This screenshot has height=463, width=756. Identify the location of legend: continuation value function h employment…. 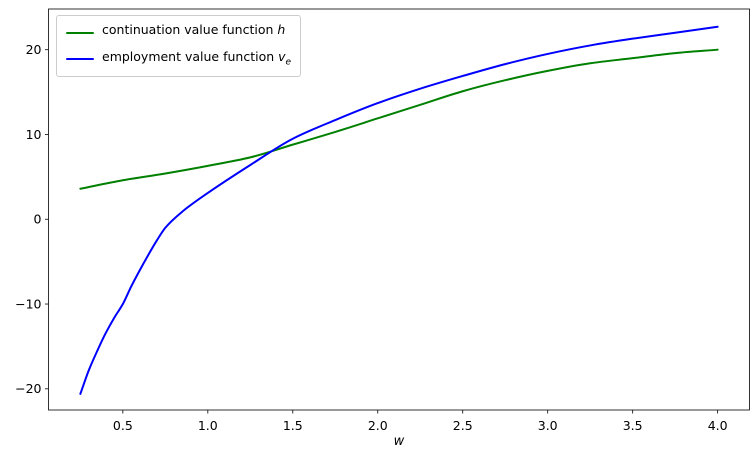
(179, 46).